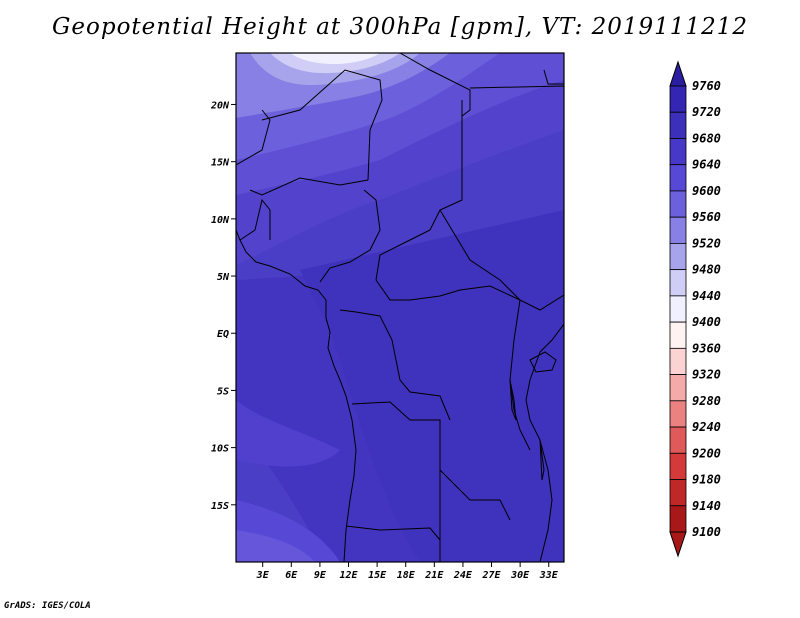 This screenshot has height=618, width=800. What do you see at coordinates (706, 86) in the screenshot?
I see `colorbar-label: 9760` at bounding box center [706, 86].